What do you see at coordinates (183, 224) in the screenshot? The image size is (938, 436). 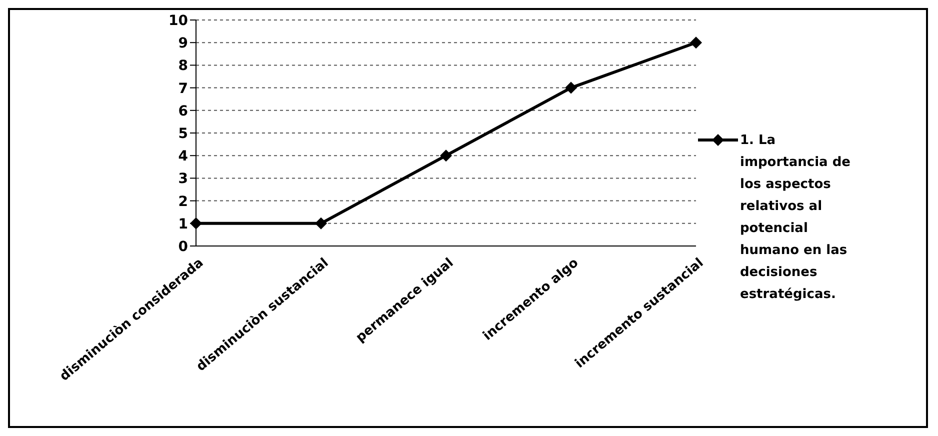 I see `y-tick-label: 1` at bounding box center [183, 224].